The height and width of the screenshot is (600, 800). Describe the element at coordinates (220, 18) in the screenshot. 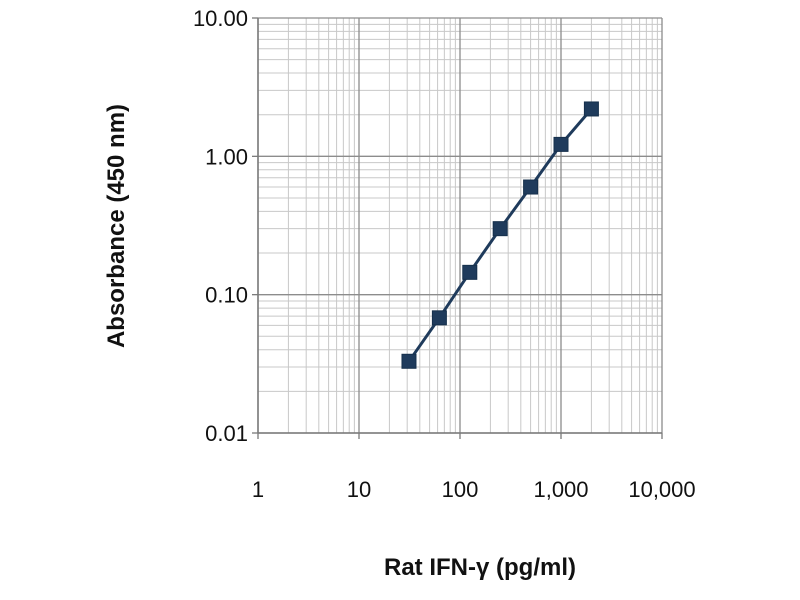

I see `y-tick-label: 10.00` at that location.